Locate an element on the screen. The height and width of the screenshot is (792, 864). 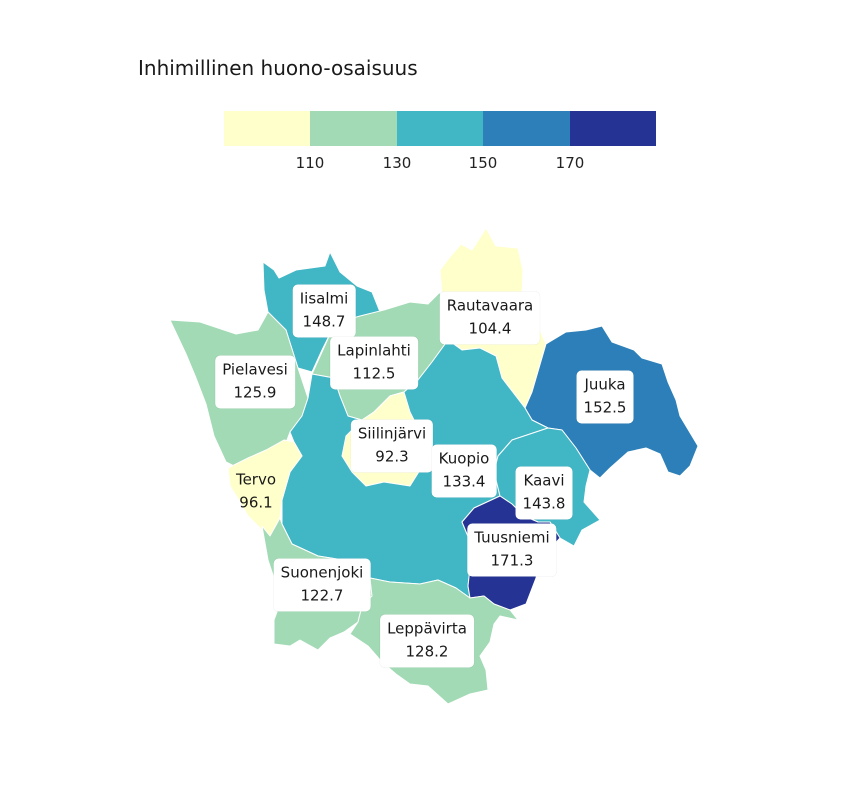
label-name-kaavi: Kaavi is located at coordinates (544, 480).